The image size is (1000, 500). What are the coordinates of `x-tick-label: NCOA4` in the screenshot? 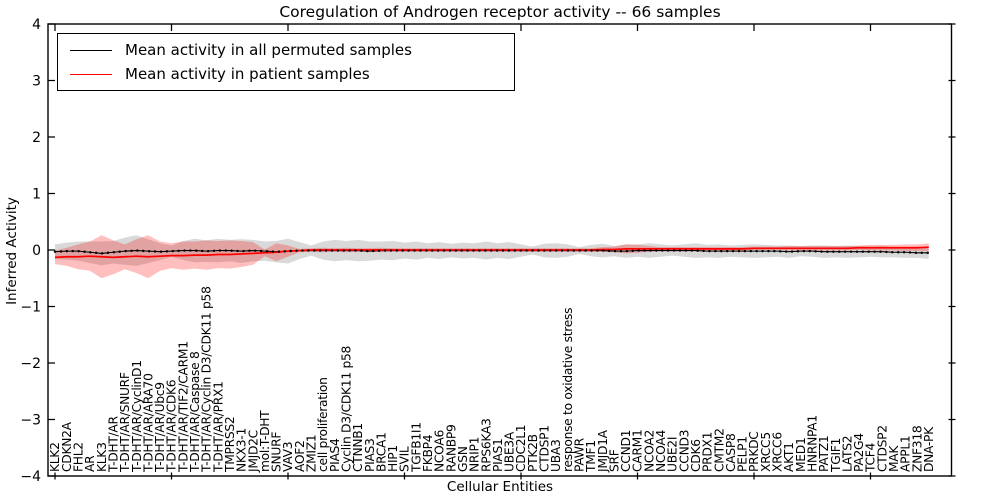 It's located at (661, 451).